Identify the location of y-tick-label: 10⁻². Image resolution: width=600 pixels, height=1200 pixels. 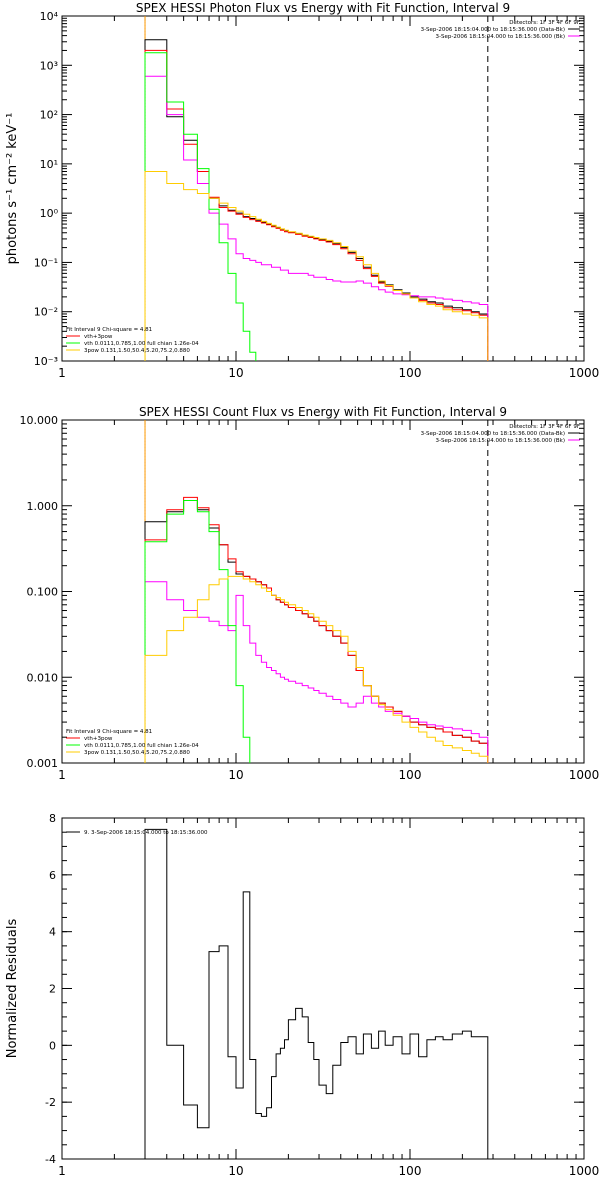
(46, 312).